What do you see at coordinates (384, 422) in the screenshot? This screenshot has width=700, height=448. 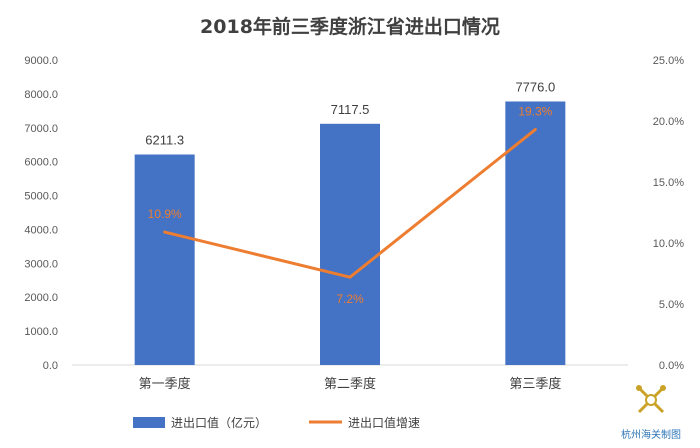 I see `legend-label-line: 进出口值增速` at bounding box center [384, 422].